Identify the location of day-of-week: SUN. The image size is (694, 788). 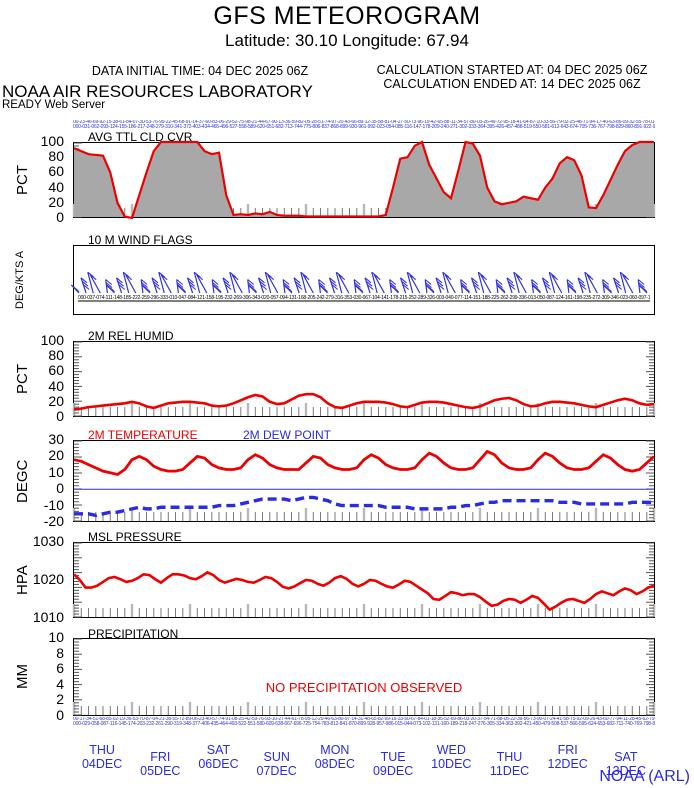
(276, 757).